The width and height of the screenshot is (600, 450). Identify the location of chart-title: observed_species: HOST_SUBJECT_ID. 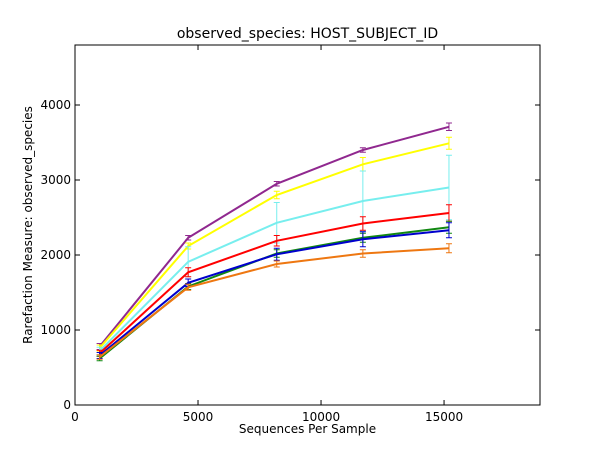
(307, 34).